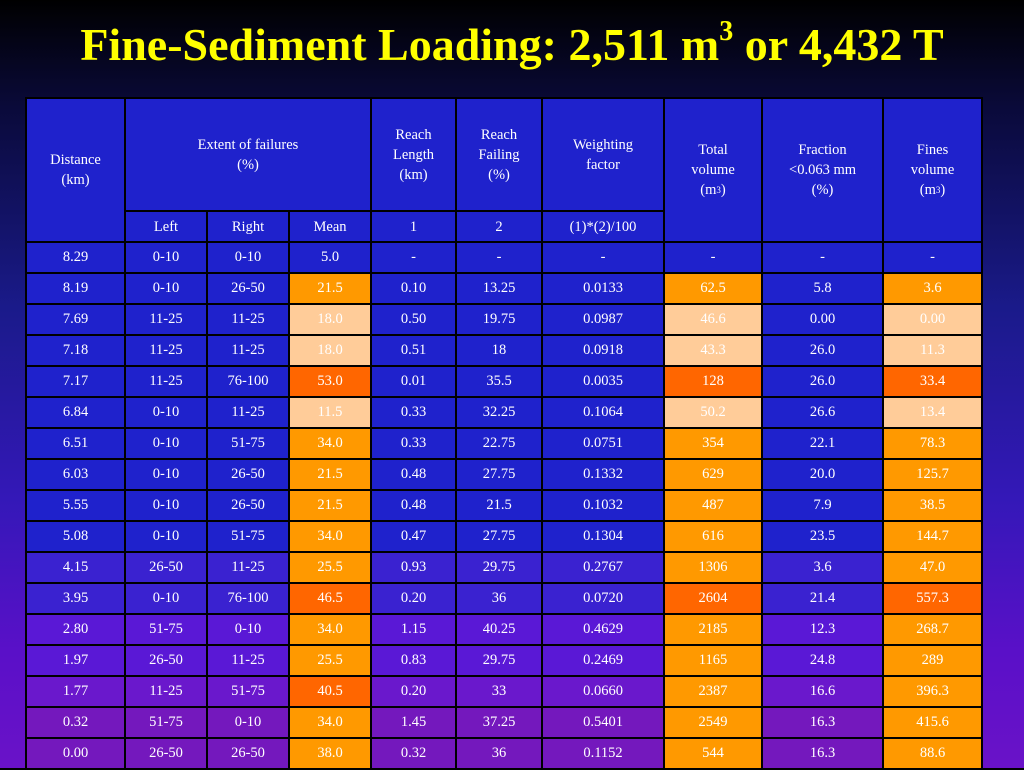 Image resolution: width=1024 pixels, height=770 pixels. I want to click on cell-fraction: -, so click(823, 257).